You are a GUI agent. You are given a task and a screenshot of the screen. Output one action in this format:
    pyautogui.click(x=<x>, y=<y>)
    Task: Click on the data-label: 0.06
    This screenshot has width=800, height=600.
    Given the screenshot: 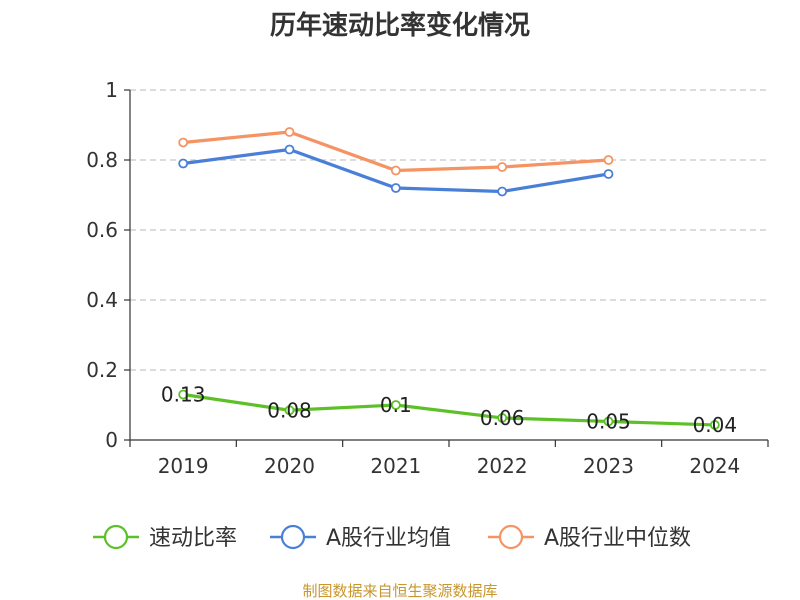 What is the action you would take?
    pyautogui.click(x=502, y=418)
    